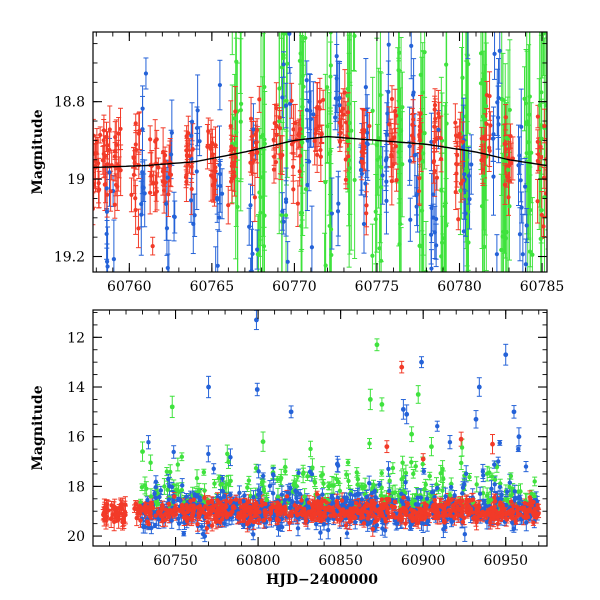 This screenshot has width=600, height=600. What do you see at coordinates (212, 287) in the screenshot?
I see `top-xtick-label: 60765` at bounding box center [212, 287].